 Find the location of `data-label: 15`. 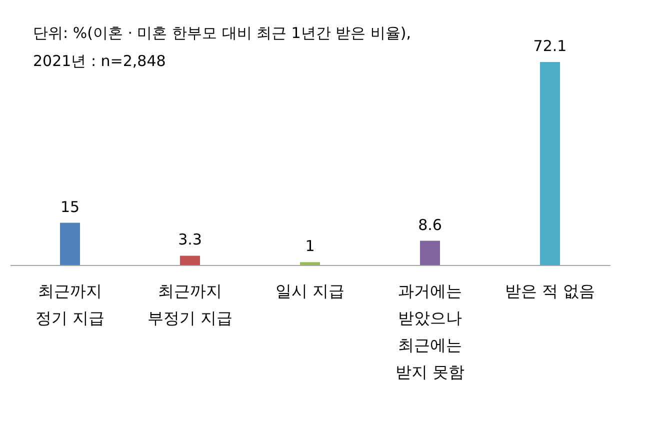

data-label: 15 is located at coordinates (70, 207).